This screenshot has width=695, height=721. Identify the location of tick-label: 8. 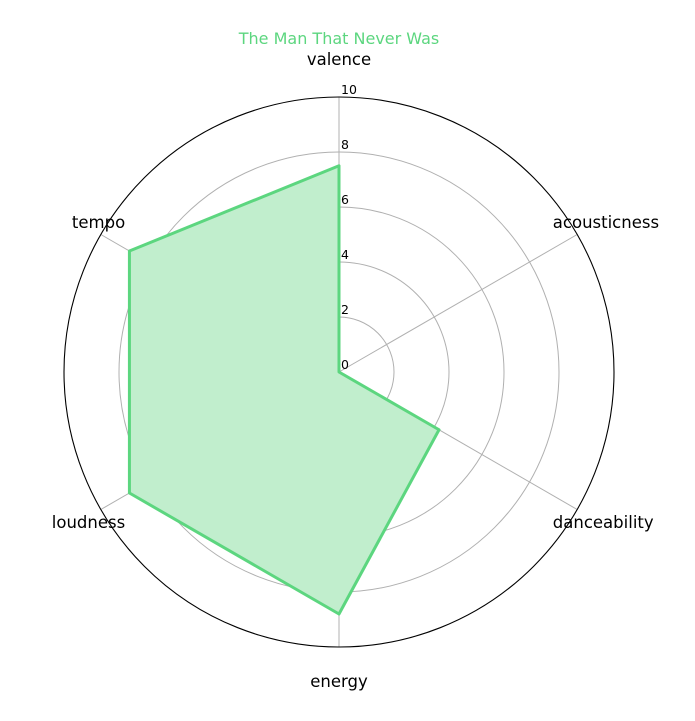
(345, 144).